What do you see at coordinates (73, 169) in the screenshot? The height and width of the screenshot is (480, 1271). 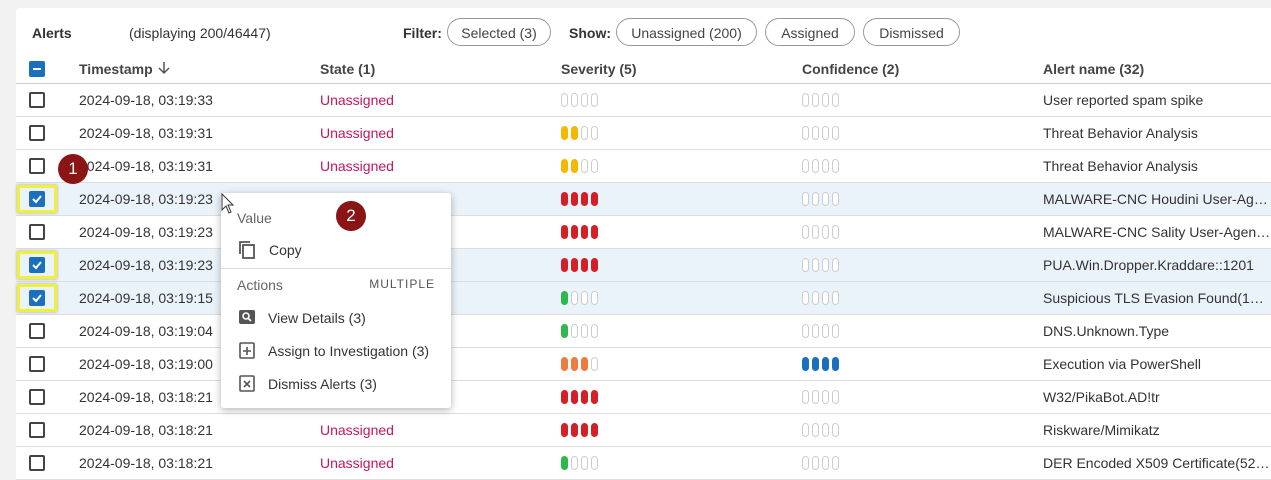 I see `callout: 1` at bounding box center [73, 169].